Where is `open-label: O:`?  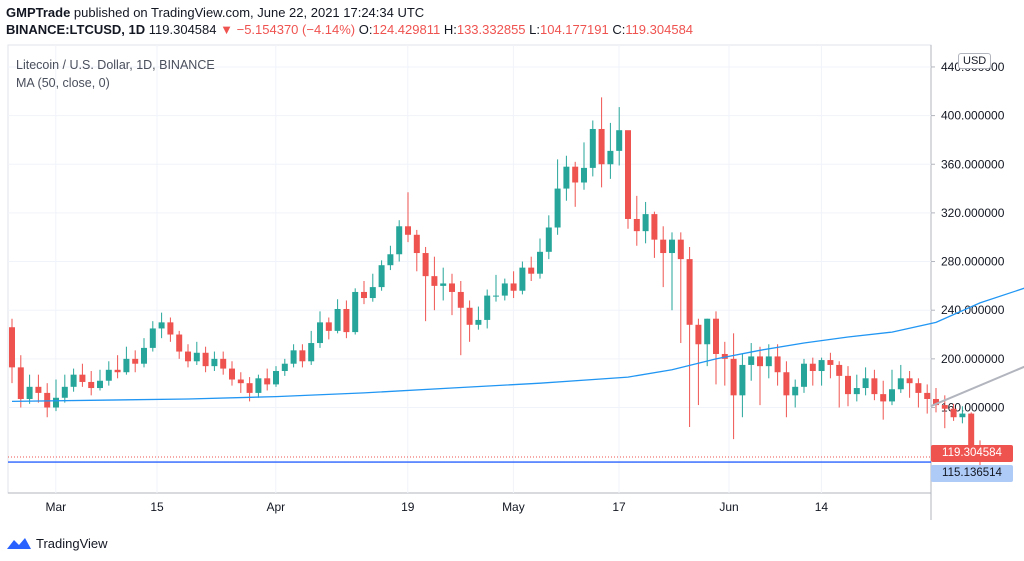
open-label: O: is located at coordinates (365, 29).